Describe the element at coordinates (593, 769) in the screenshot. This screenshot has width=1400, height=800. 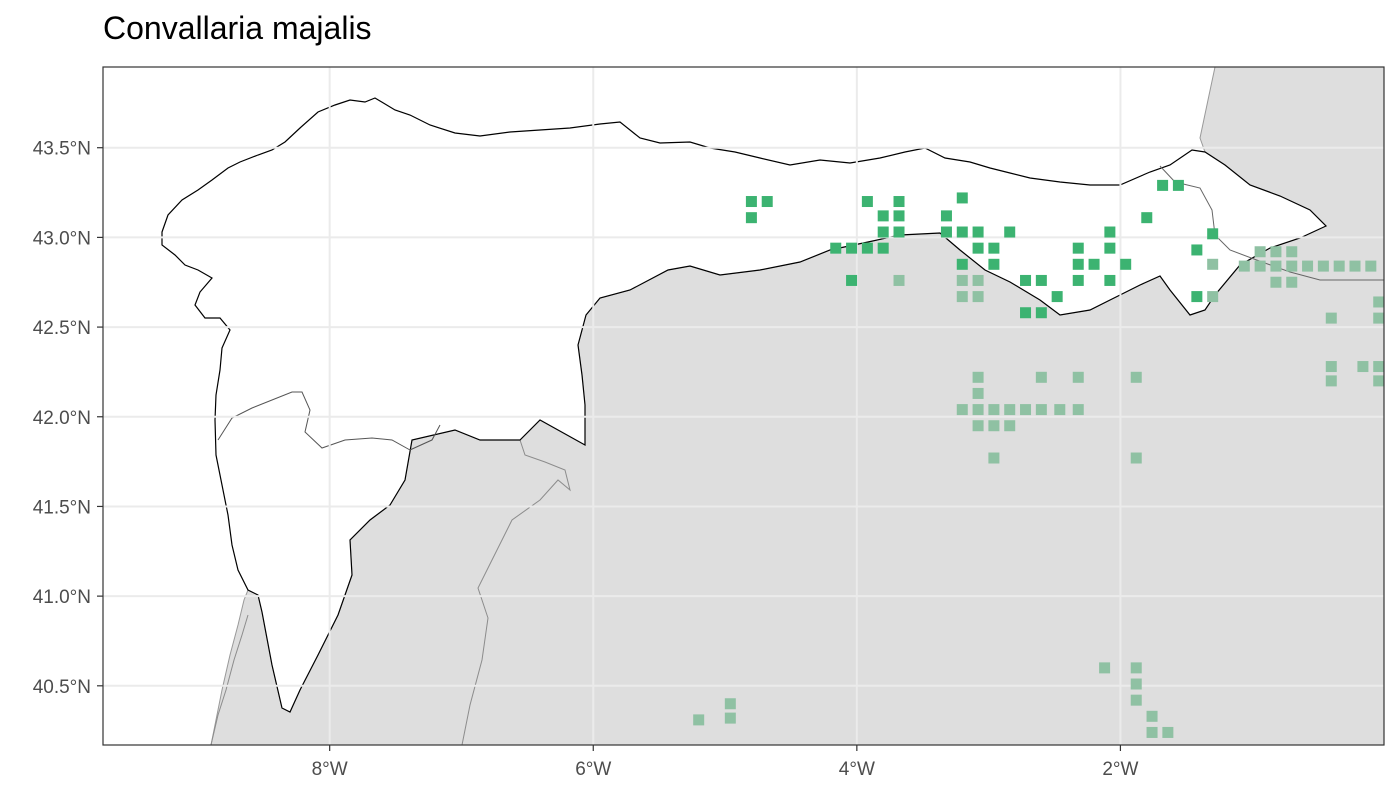
I see `x-tick-label: 6°W` at that location.